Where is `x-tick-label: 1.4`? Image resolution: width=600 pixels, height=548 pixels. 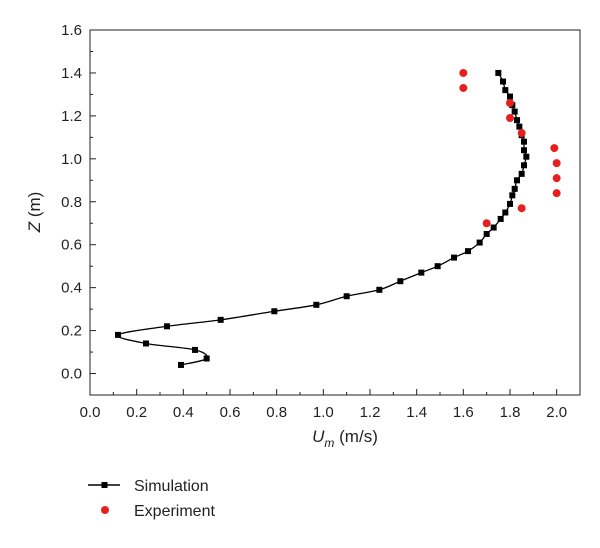 x-tick-label: 1.4 is located at coordinates (416, 412).